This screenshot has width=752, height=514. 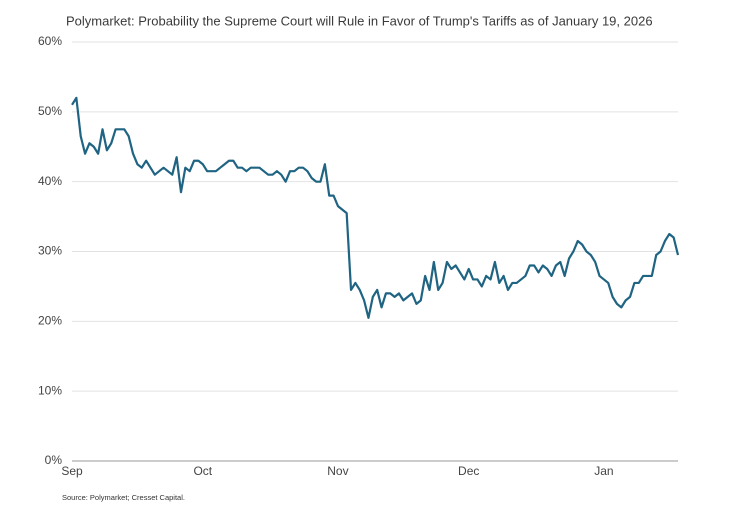 What do you see at coordinates (337, 471) in the screenshot?
I see `x-tick-label: Nov` at bounding box center [337, 471].